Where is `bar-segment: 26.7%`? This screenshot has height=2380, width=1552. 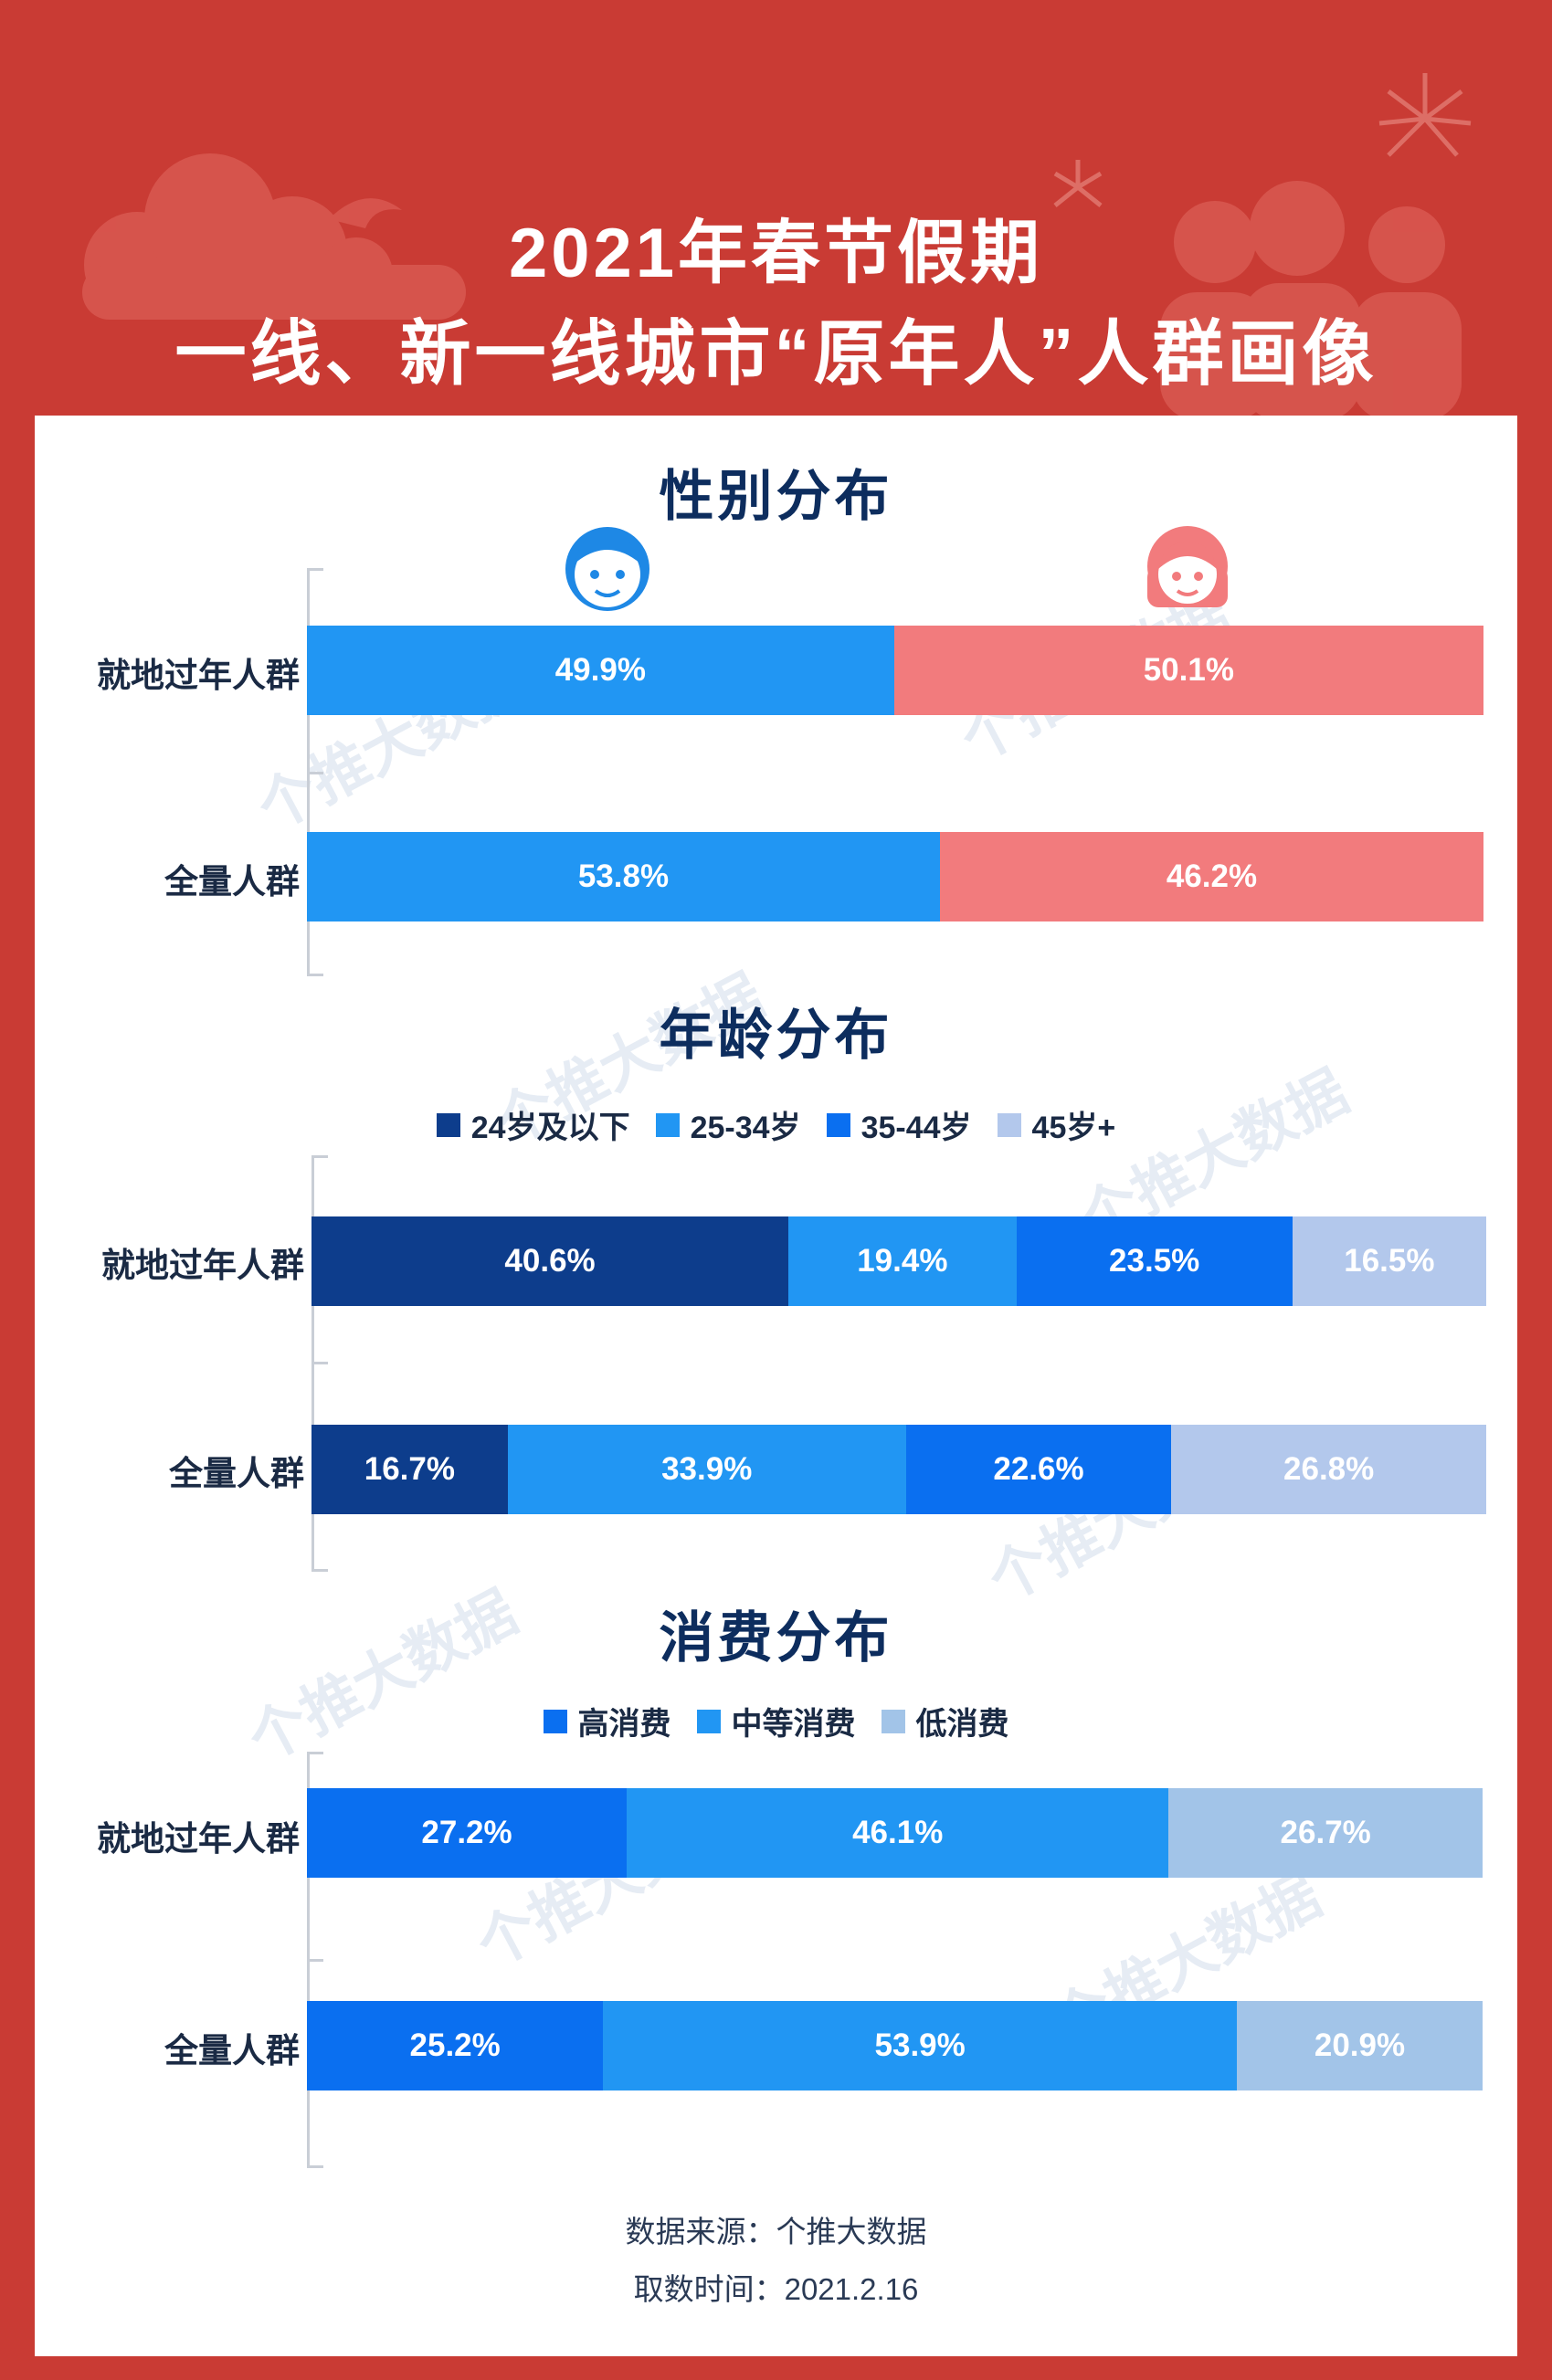 bar-segment: 26.7% is located at coordinates (1326, 1833).